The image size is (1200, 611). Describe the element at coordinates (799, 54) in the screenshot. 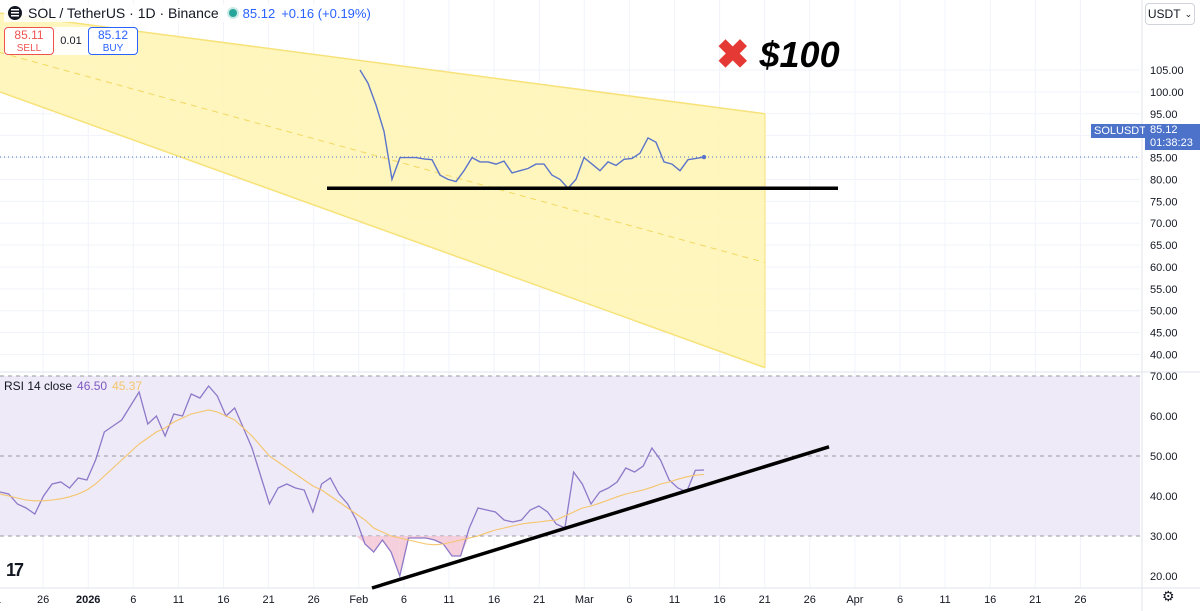

I see `target-text: $100` at that location.